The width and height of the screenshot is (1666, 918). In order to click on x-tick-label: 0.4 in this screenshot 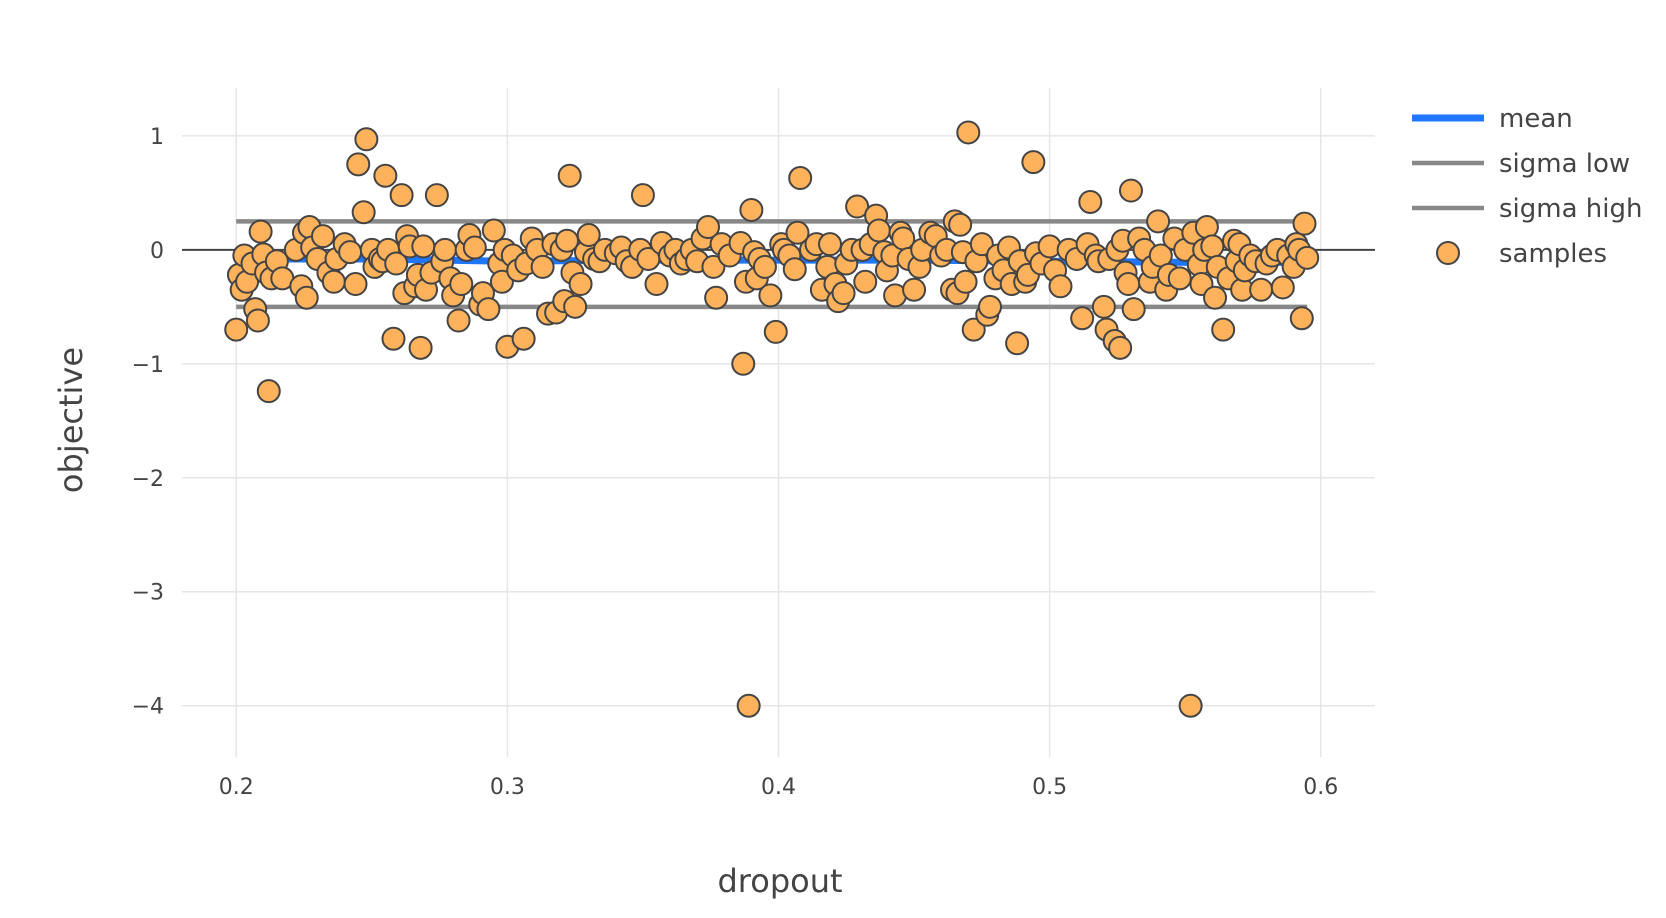, I will do `click(778, 787)`.